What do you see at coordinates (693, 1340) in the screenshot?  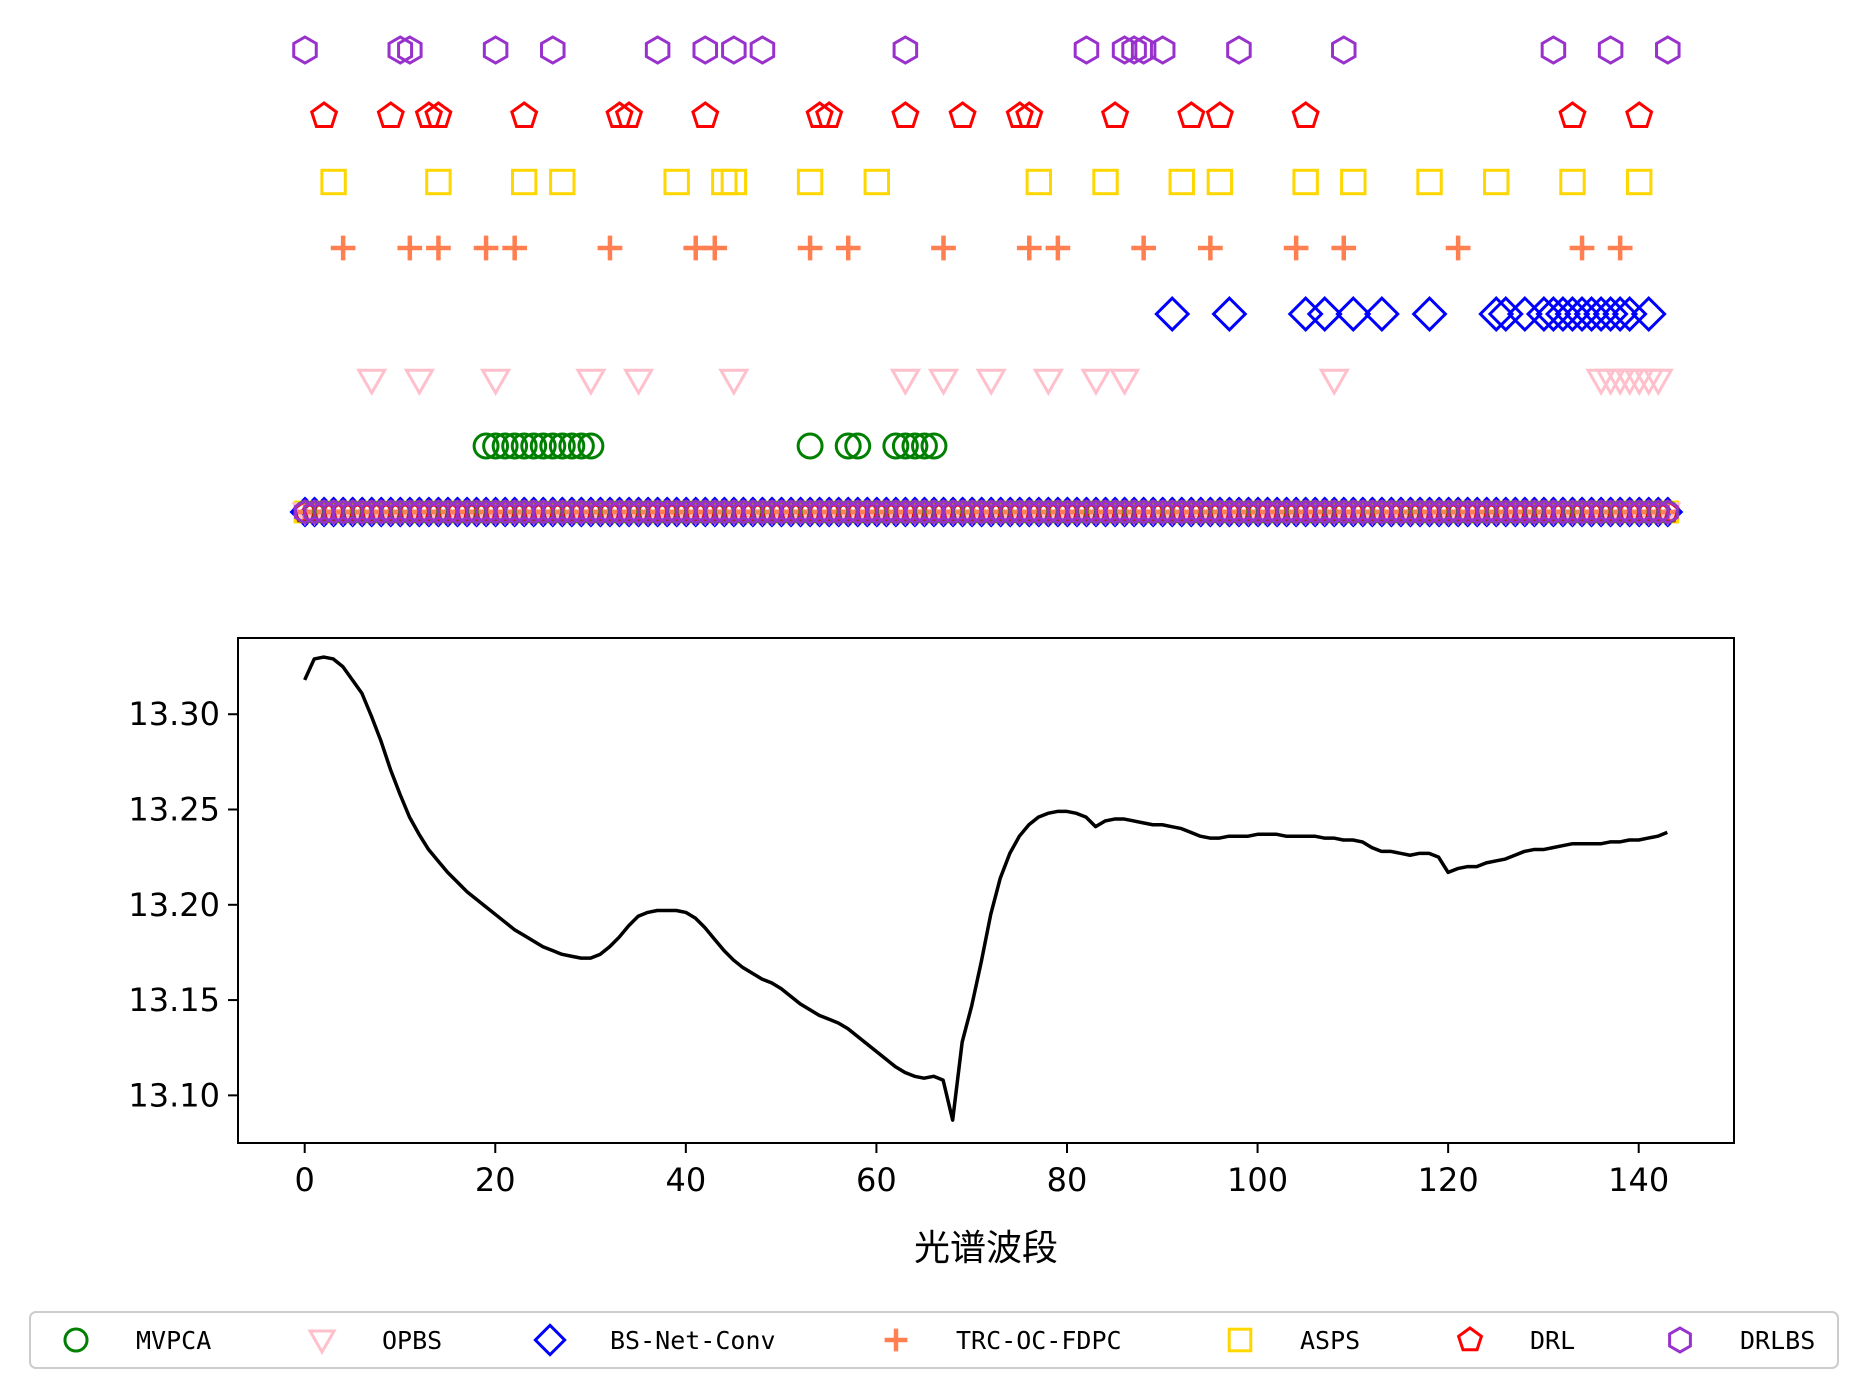 I see `legend-label-bs-net-conv: BS-Net-Conv` at bounding box center [693, 1340].